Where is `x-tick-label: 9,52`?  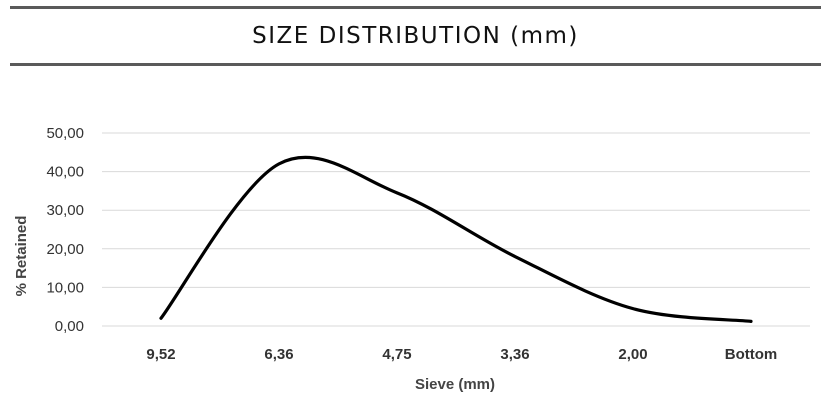 x-tick-label: 9,52 is located at coordinates (160, 354).